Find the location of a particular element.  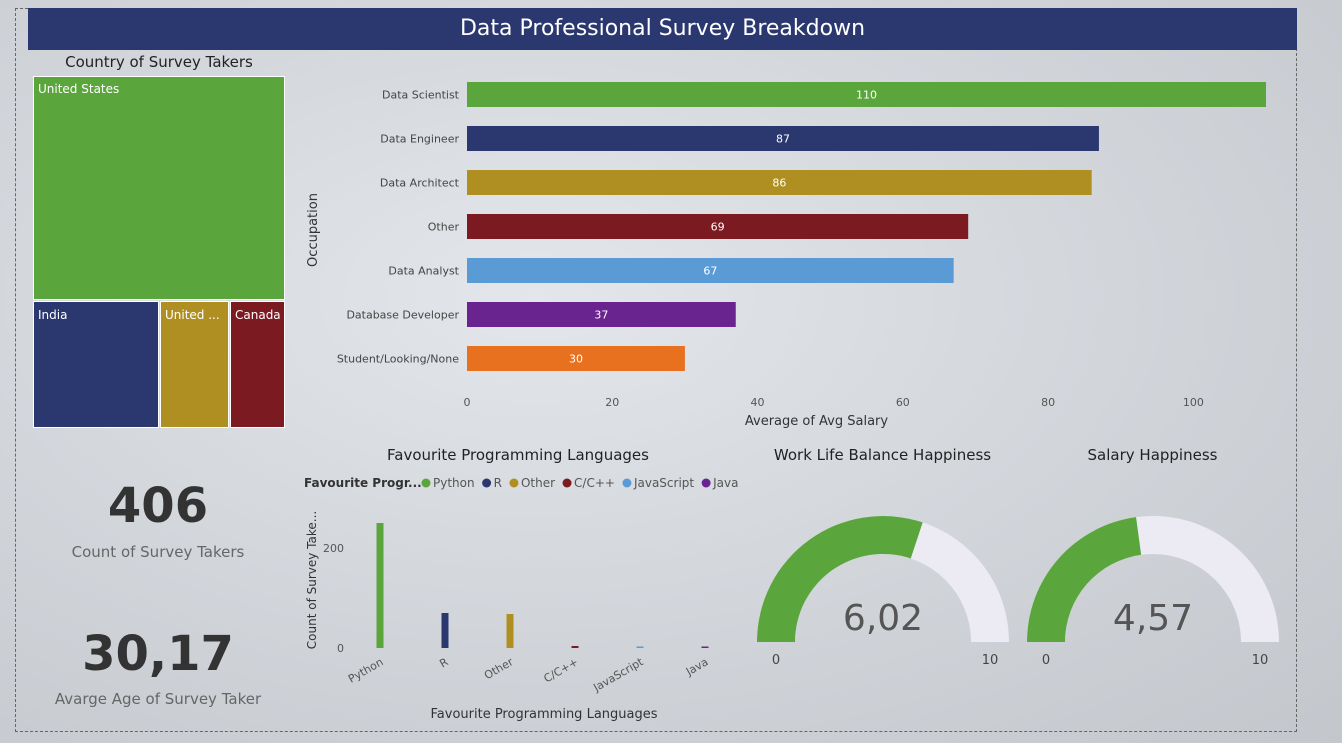

kpi-count-label: Count of Survey Takers is located at coordinates (158, 552).